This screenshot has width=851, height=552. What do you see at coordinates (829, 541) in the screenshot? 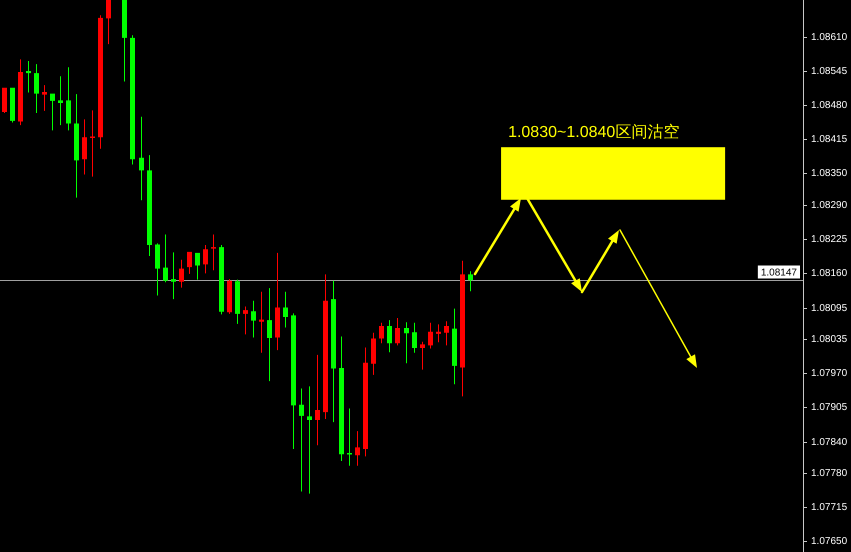
I see `y-tick-label: 1.07650` at bounding box center [829, 541].